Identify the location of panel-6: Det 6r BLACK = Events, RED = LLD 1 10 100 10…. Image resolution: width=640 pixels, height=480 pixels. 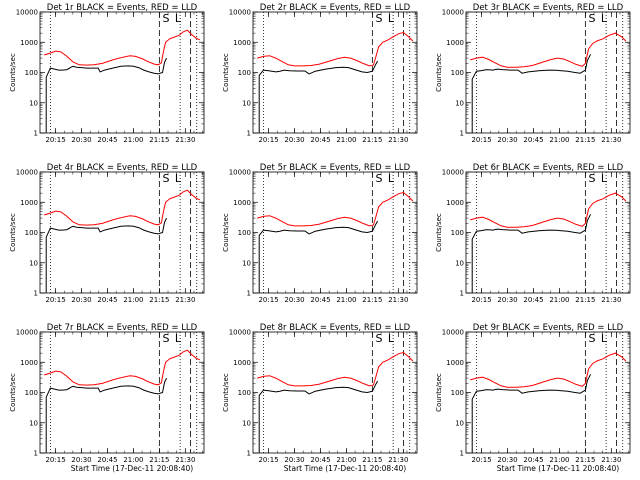
(533, 233).